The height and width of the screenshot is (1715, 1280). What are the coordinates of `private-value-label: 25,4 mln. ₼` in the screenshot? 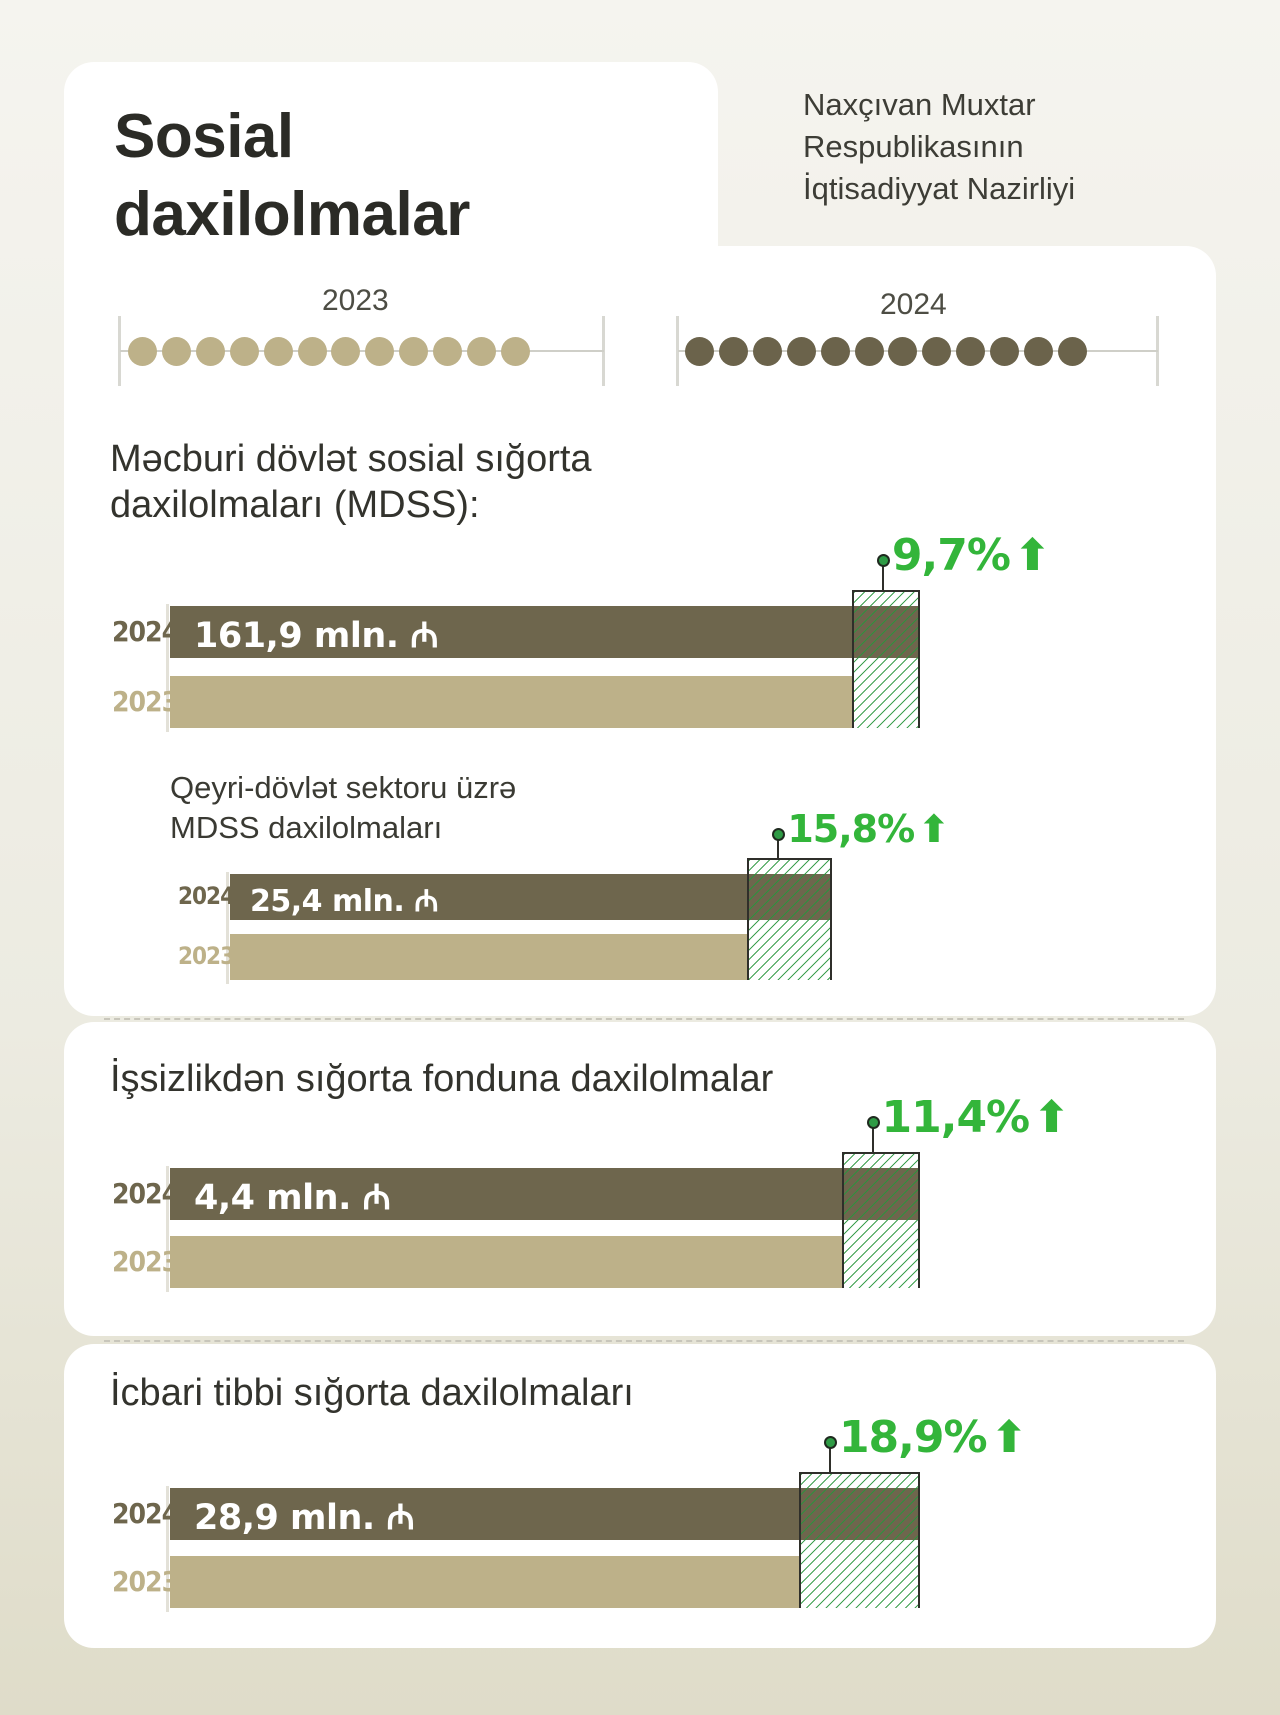 It's located at (344, 901).